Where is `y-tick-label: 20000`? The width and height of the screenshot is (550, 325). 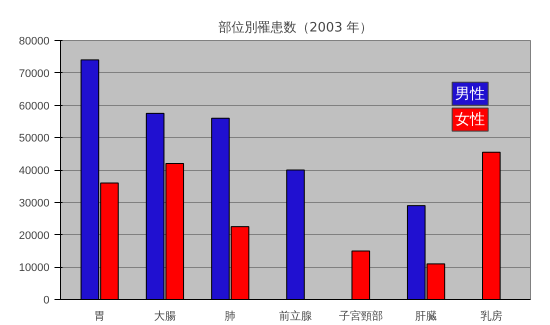 y-tick-label: 20000 is located at coordinates (34, 236).